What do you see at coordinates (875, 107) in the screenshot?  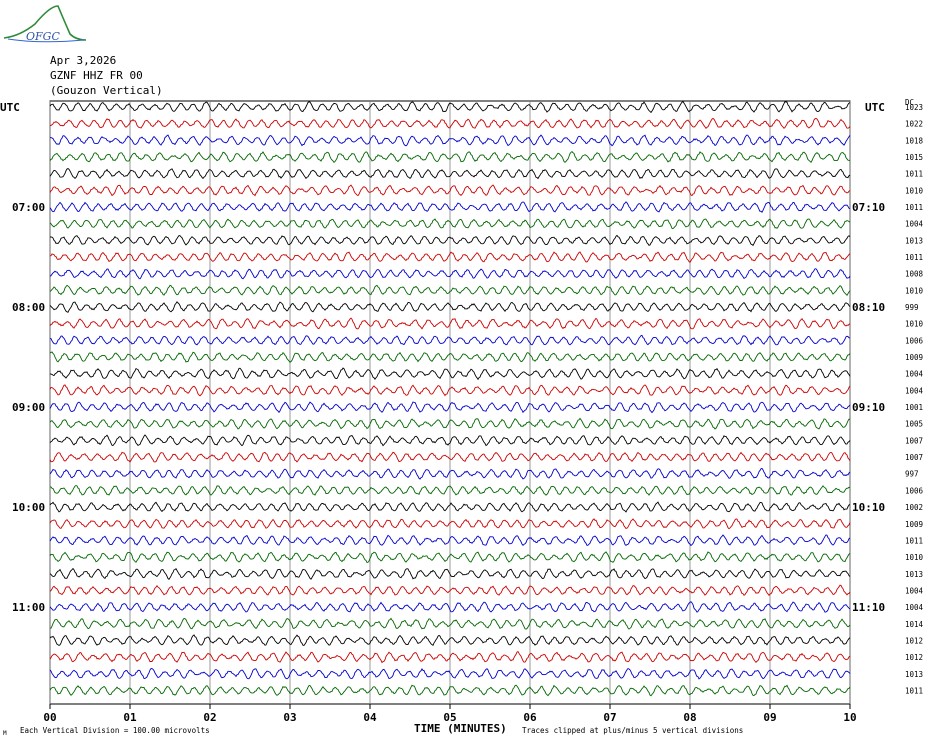 I see `right-utc-label: UTC` at bounding box center [875, 107].